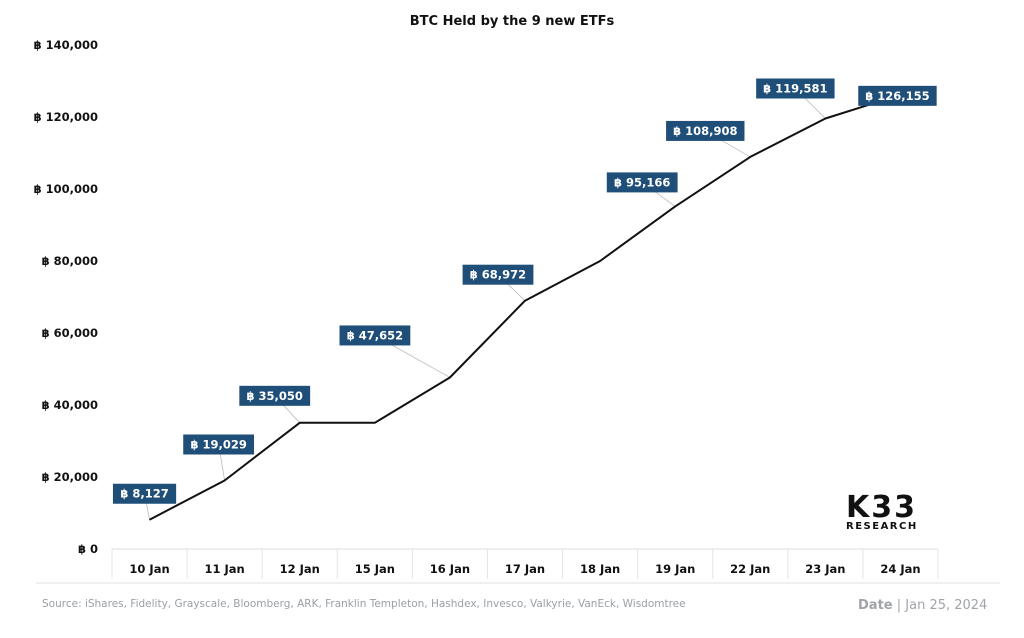  What do you see at coordinates (900, 569) in the screenshot?
I see `x-tick-label: 24 Jan` at bounding box center [900, 569].